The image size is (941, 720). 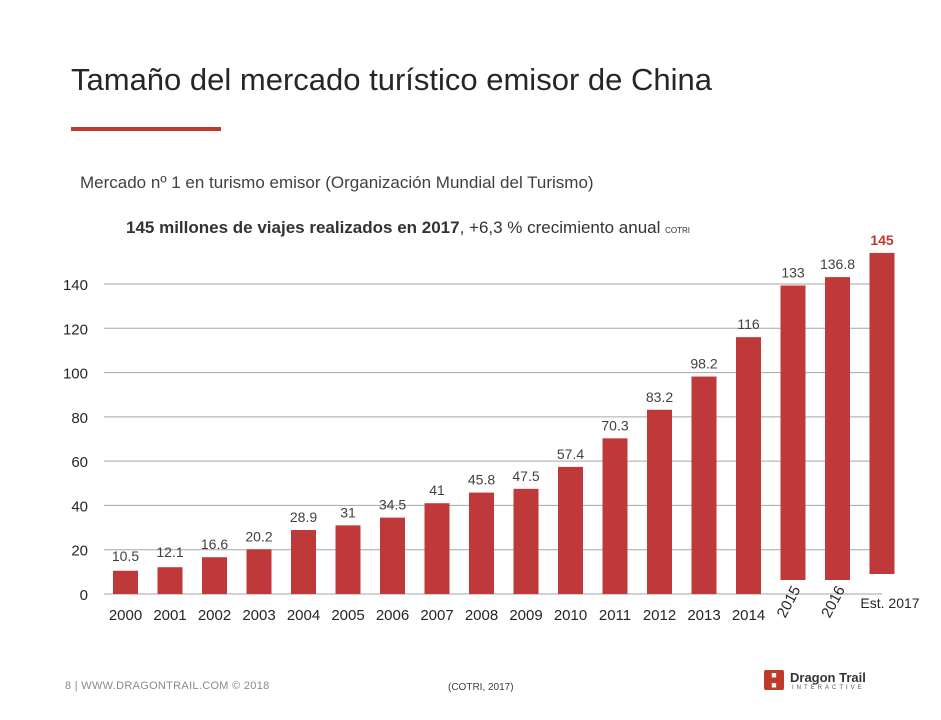 I want to click on x-tick-label: 2010, so click(x=570, y=615).